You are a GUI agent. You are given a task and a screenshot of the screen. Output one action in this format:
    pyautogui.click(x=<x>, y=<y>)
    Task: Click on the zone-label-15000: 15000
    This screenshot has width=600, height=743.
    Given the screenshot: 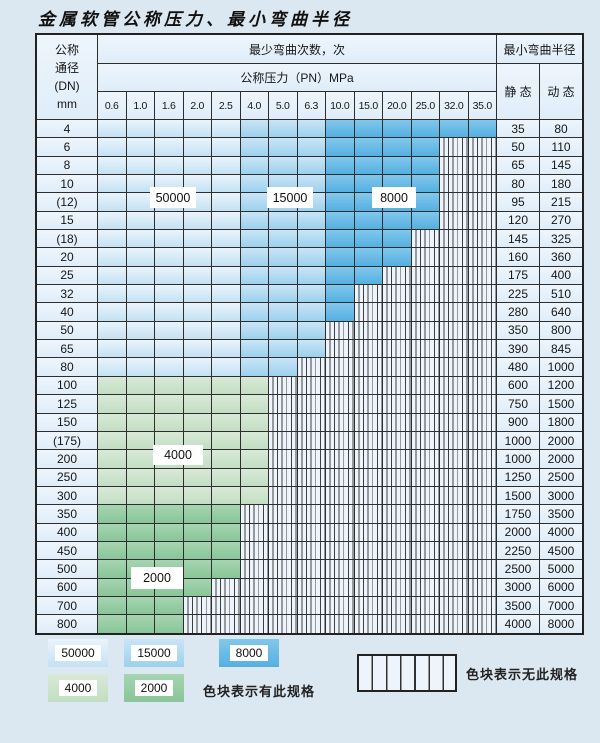 What is the action you would take?
    pyautogui.click(x=290, y=197)
    